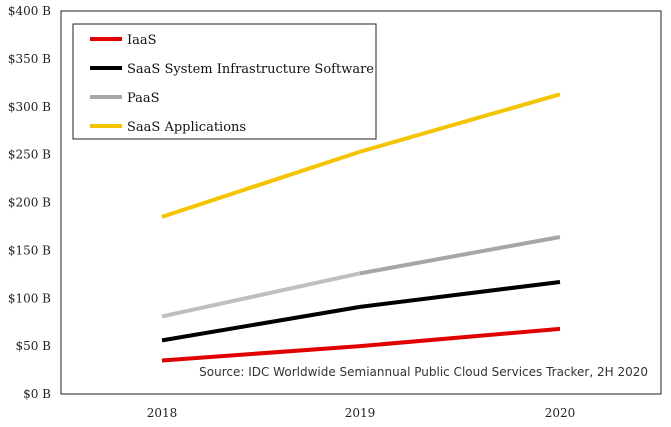 Image resolution: width=671 pixels, height=427 pixels. I want to click on y-tick-label: $0 B, so click(37, 394).